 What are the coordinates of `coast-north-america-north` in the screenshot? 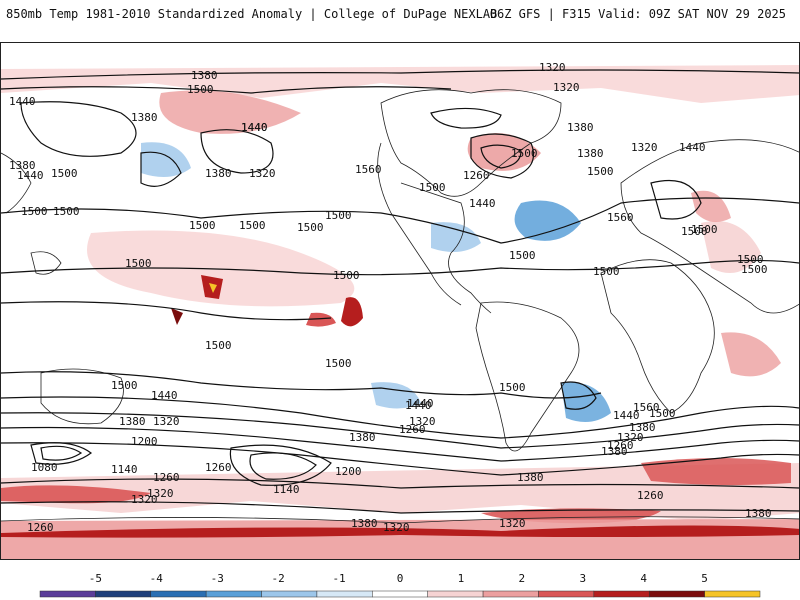 It's located at (471, 143).